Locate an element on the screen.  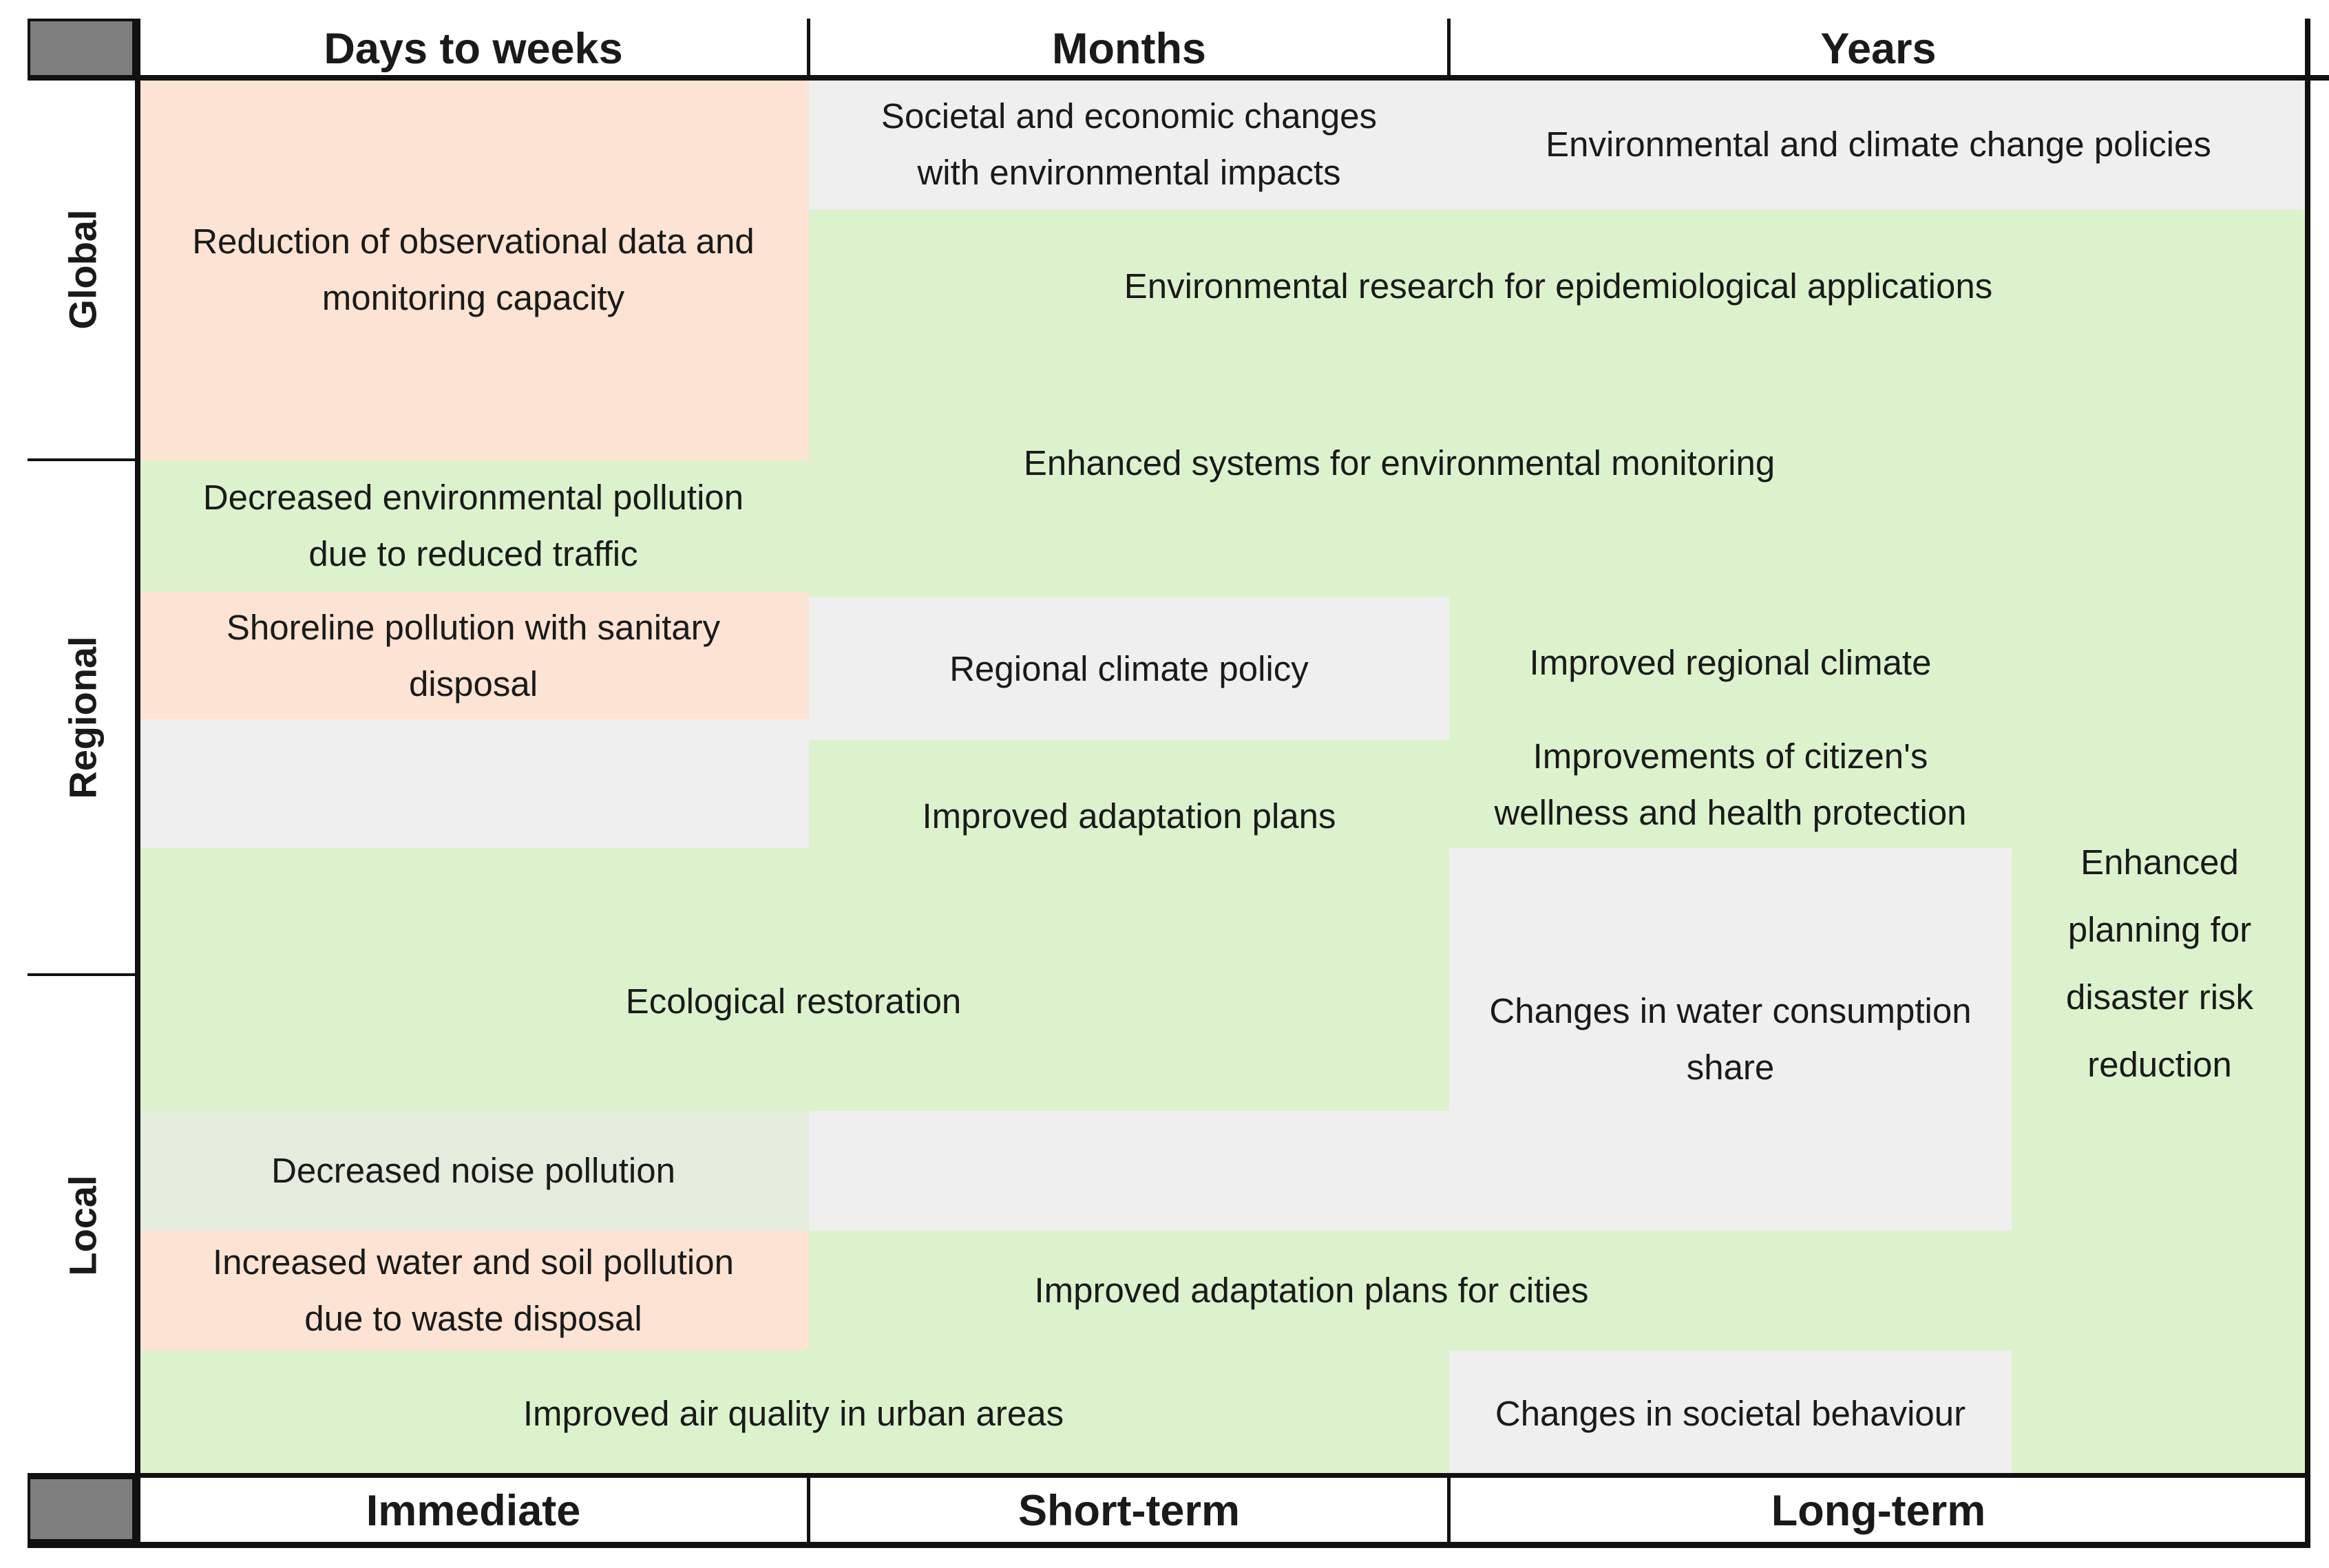
bg-climate-change-policies-cell is located at coordinates (1878, 144).